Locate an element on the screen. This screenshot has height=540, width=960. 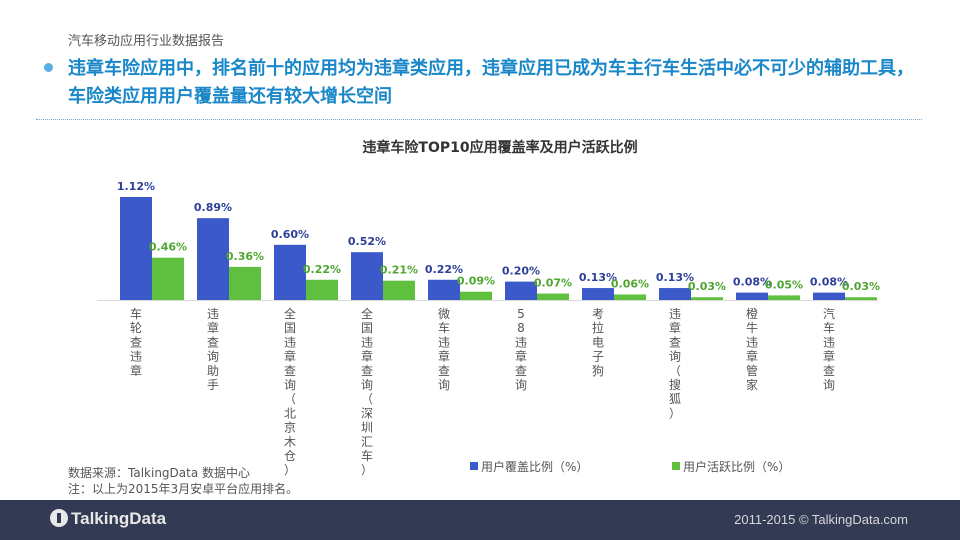
chart-title: 违章车险TOP10应用覆盖率及用户活跃比例 is located at coordinates (499, 147).